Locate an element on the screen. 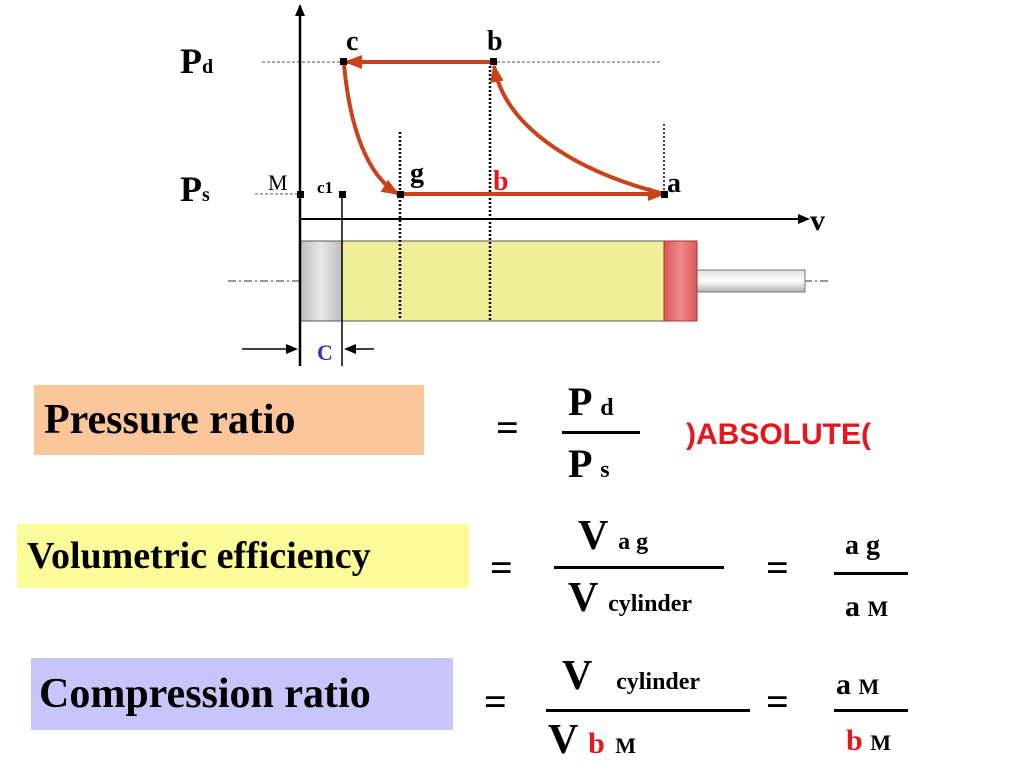  point-c1-label: c1 is located at coordinates (325, 187).